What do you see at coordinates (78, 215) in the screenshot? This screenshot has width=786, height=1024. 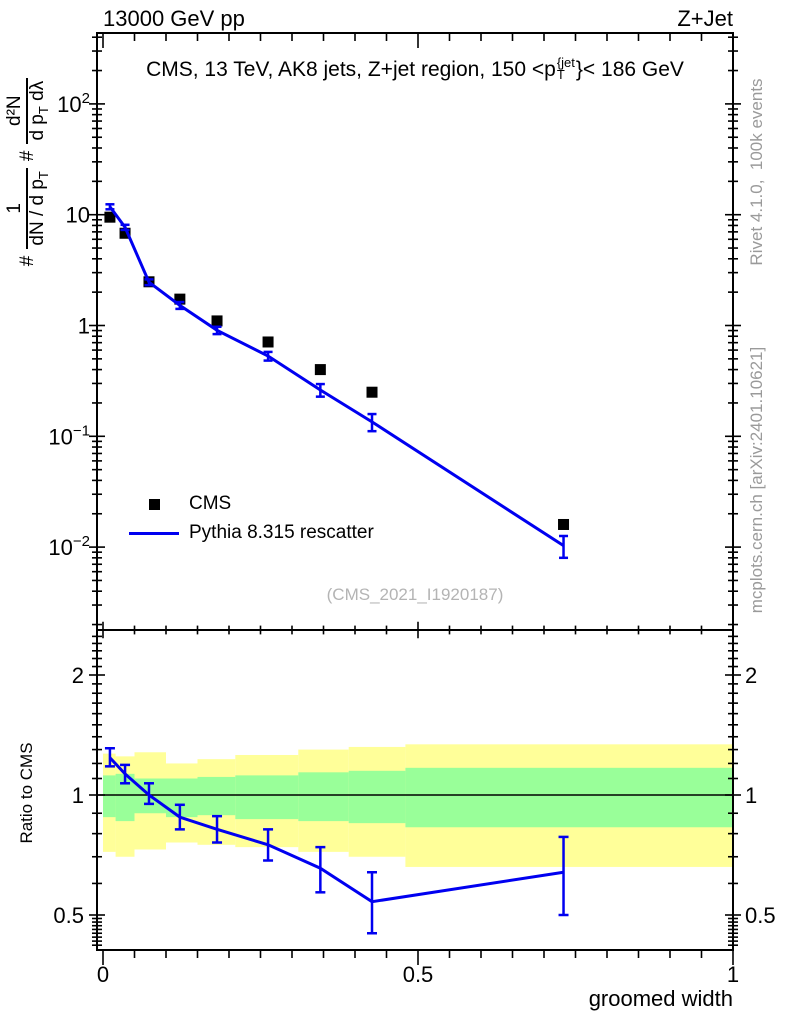 I see `main-y-tick-label: 10` at bounding box center [78, 215].